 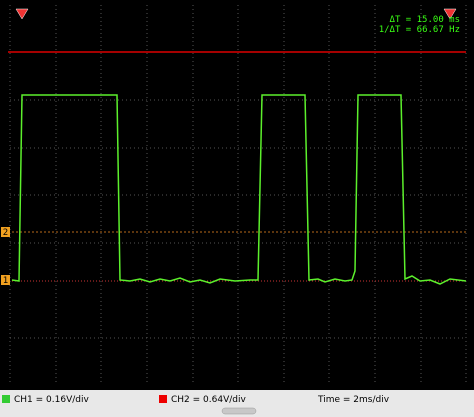 What do you see at coordinates (163, 399) in the screenshot?
I see `ch2-swatch` at bounding box center [163, 399].